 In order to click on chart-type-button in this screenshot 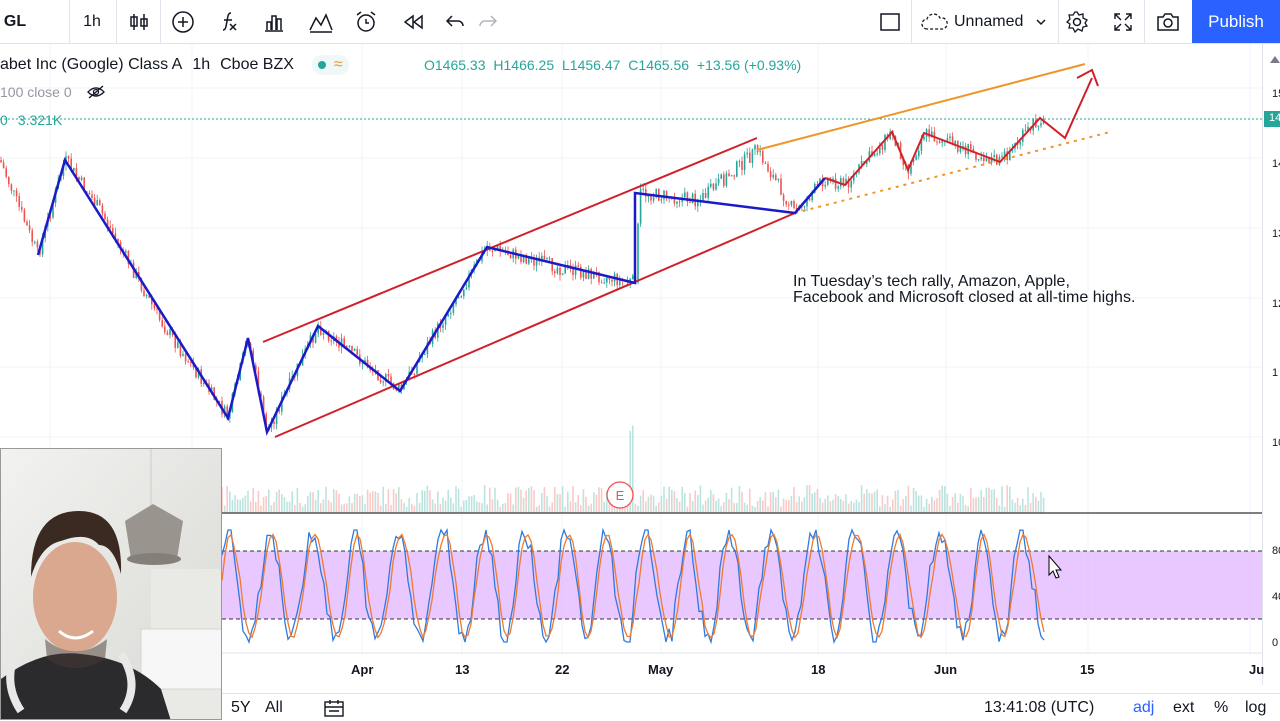, I will do `click(139, 21)`.